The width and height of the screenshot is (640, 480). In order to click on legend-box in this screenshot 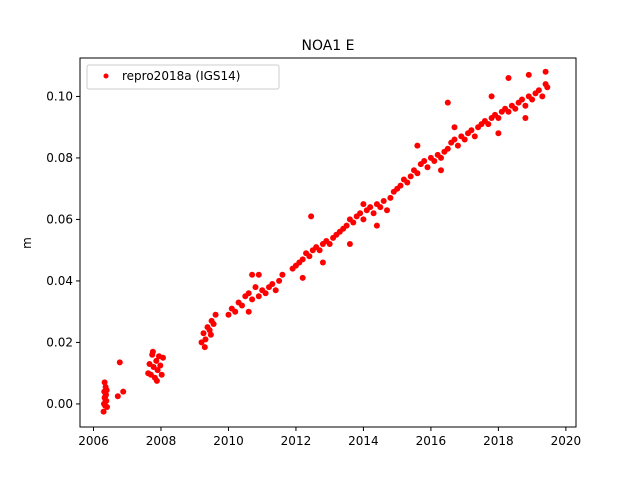, I will do `click(183, 77)`.